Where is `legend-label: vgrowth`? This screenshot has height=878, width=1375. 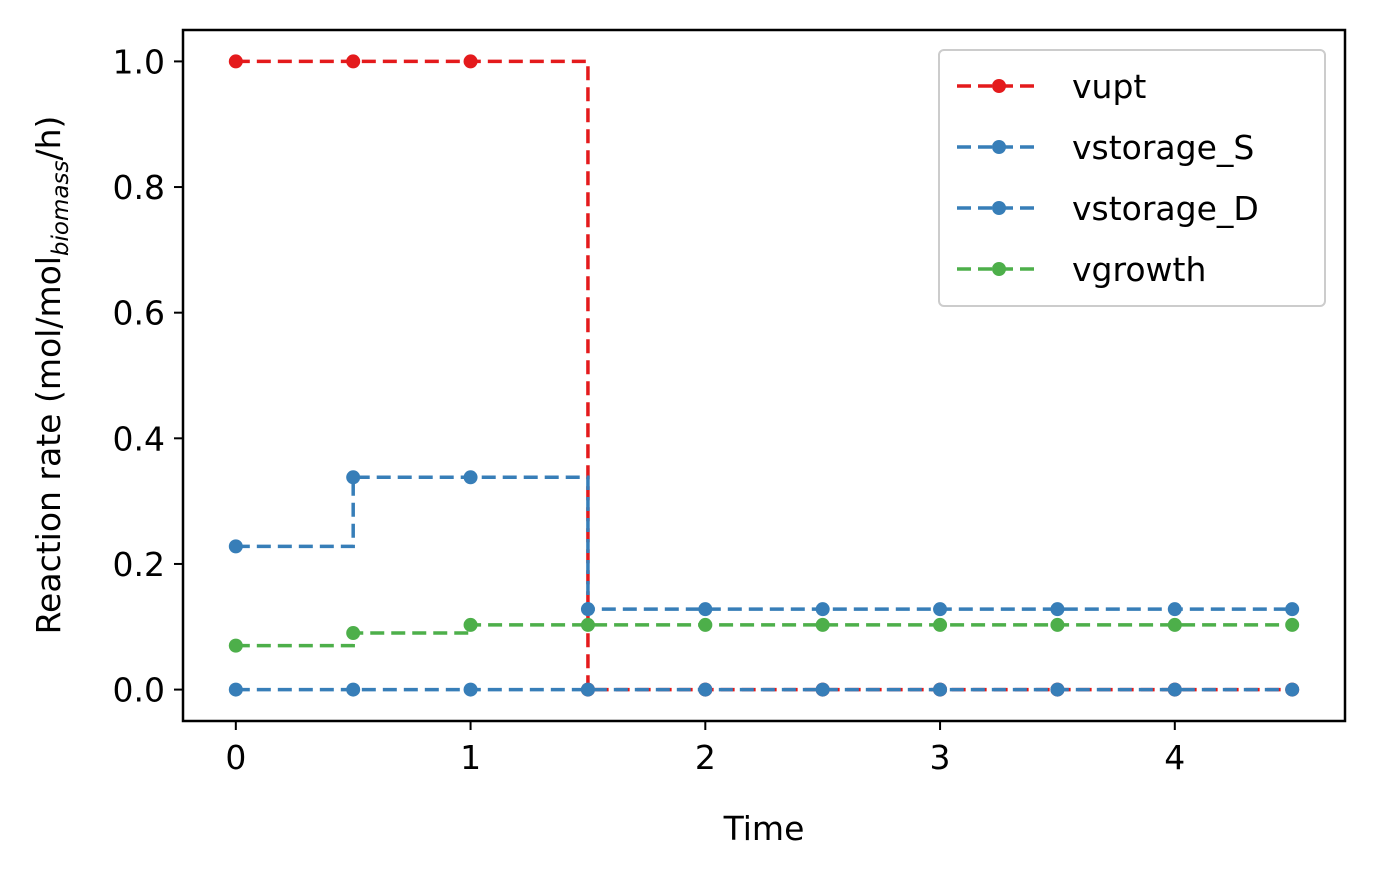
legend-label: vgrowth is located at coordinates (1139, 269).